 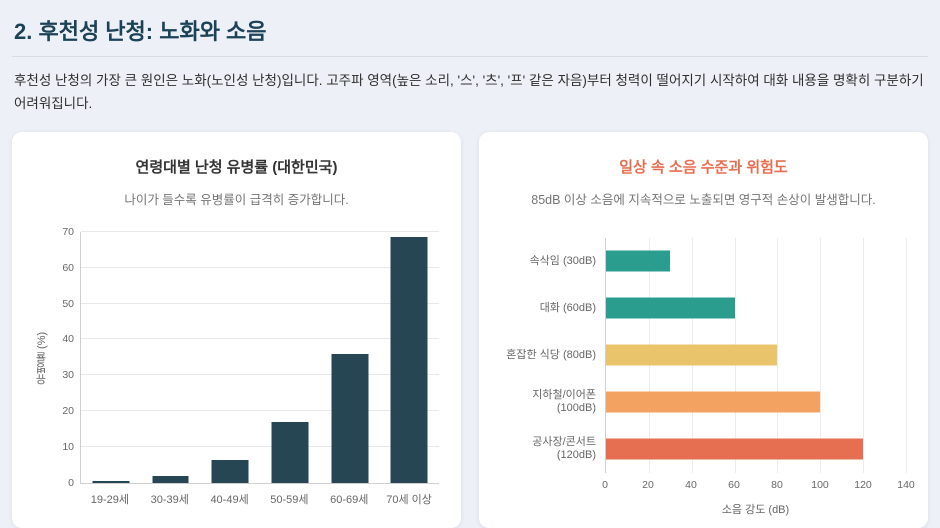 I want to click on x-tick-label: 40, so click(x=691, y=484).